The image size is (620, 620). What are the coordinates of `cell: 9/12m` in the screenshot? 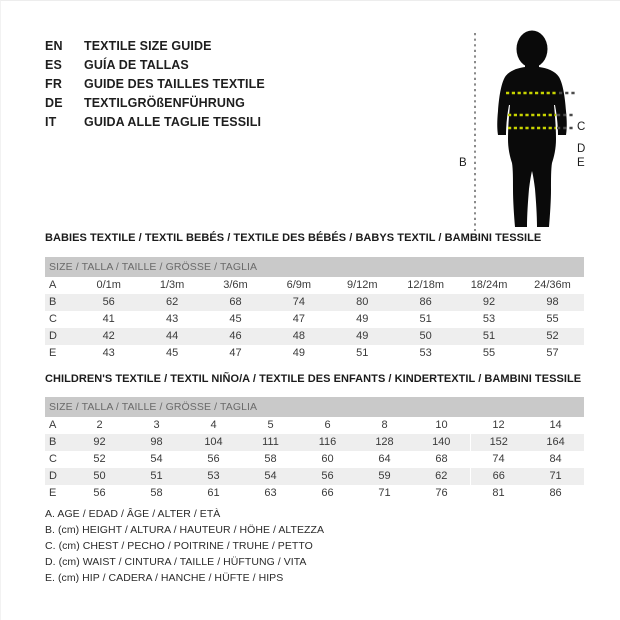 It's located at (362, 285).